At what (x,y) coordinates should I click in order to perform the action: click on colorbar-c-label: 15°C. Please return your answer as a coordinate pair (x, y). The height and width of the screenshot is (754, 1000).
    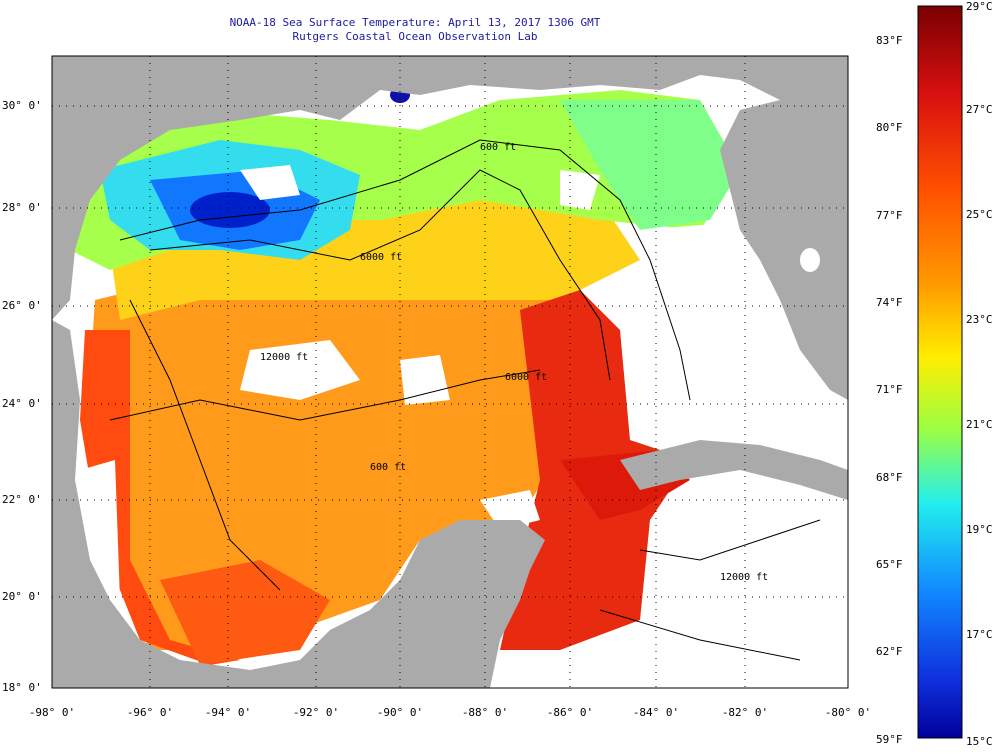
    Looking at the image, I should click on (979, 741).